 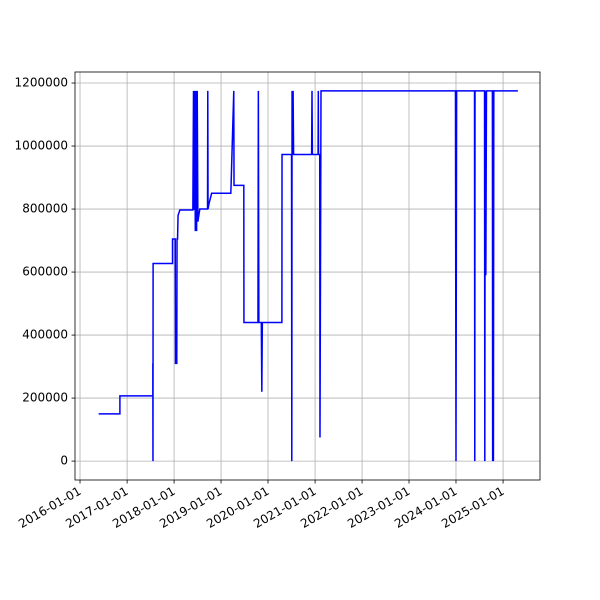 I want to click on y-tick-label: 800000, so click(x=45, y=209).